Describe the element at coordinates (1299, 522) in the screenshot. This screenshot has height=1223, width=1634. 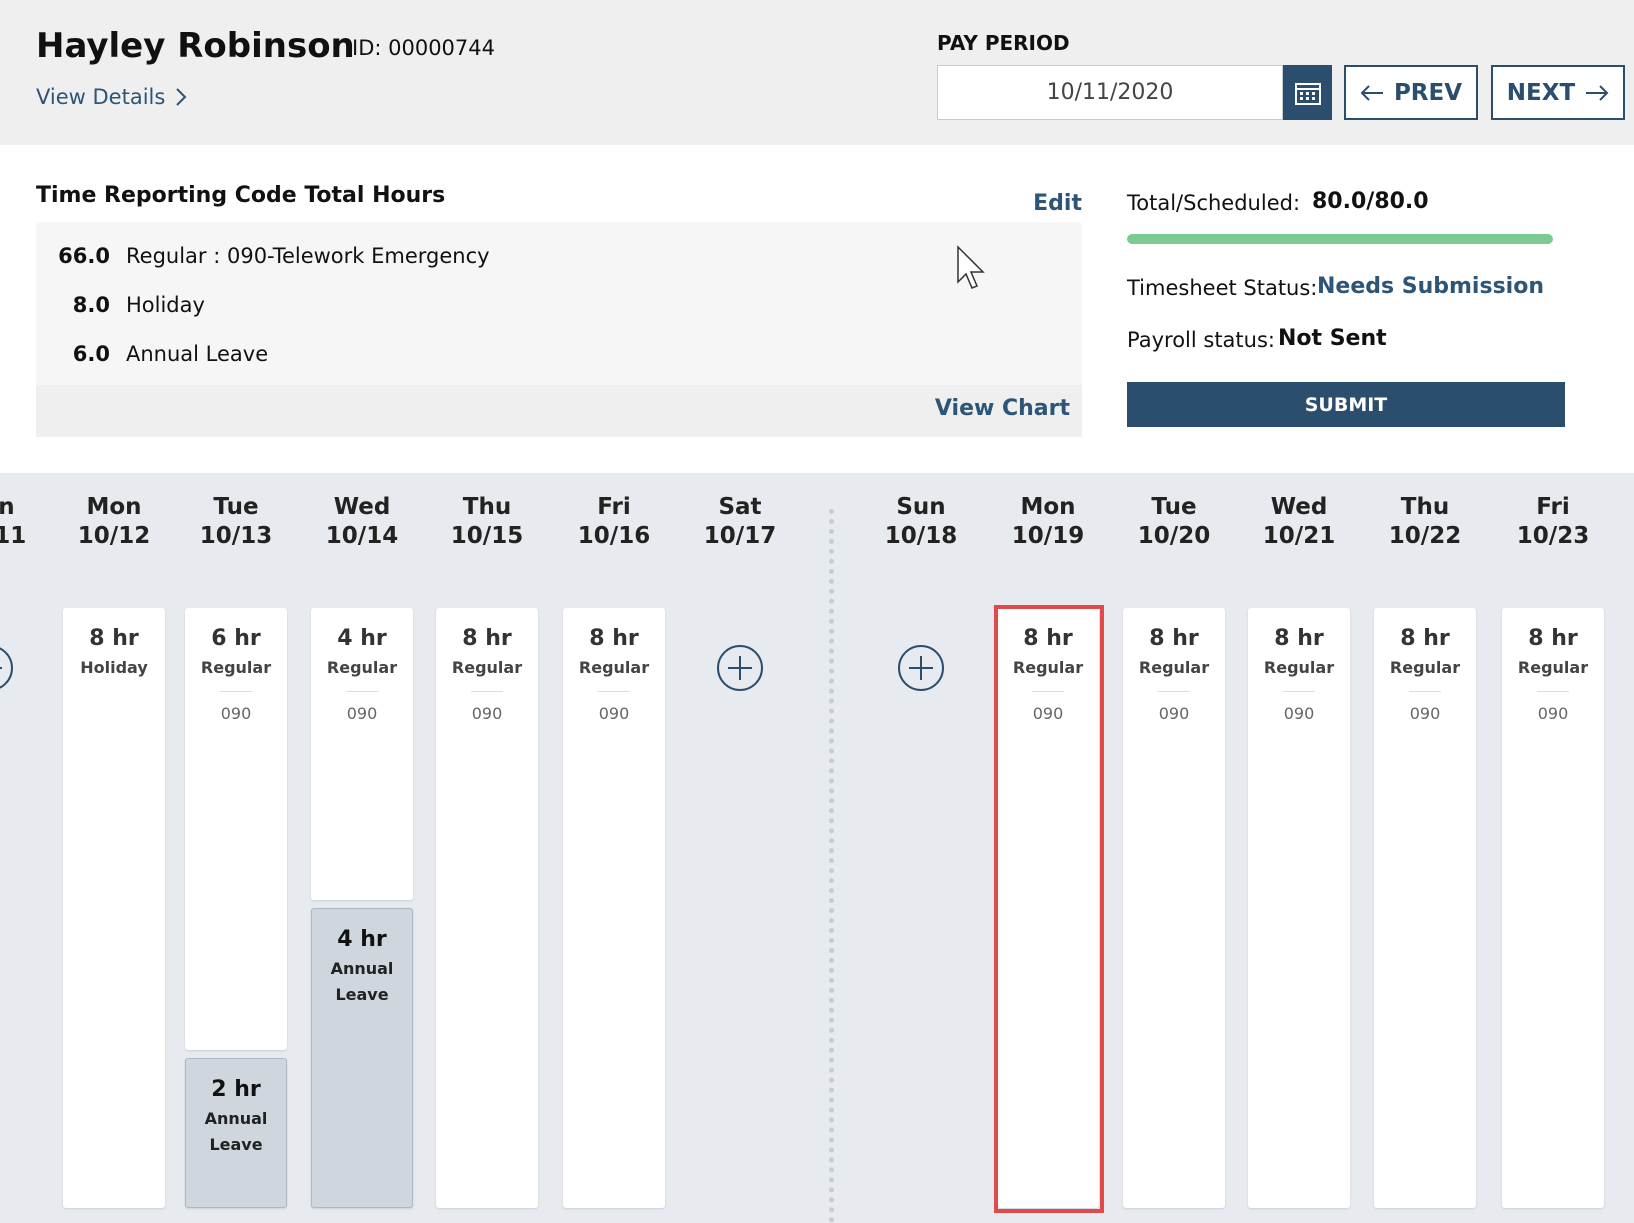
I see `day-header: Wed 10/21` at that location.